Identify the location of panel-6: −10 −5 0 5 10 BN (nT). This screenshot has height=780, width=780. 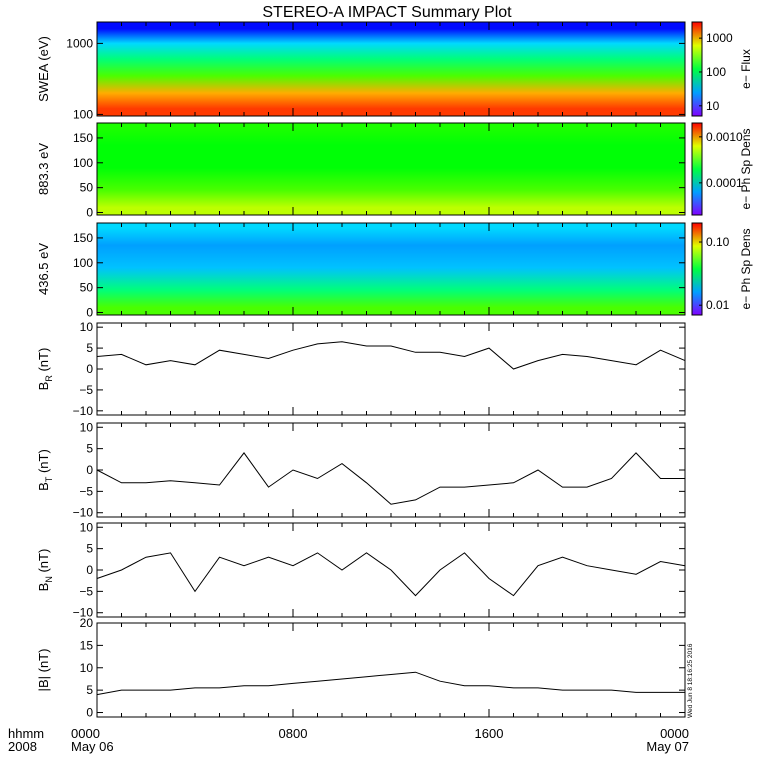
(361, 570).